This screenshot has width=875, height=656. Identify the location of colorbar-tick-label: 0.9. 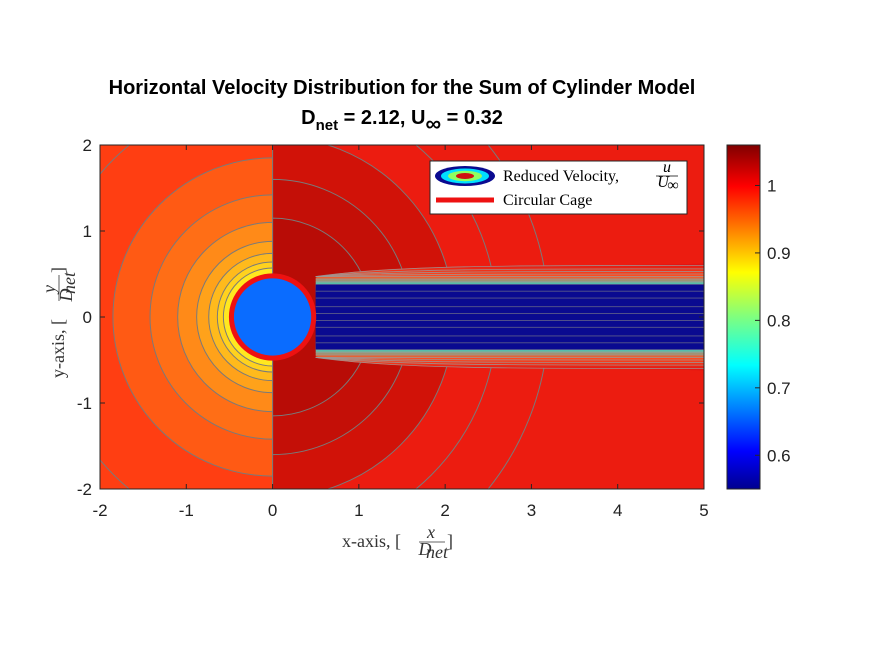
(779, 253).